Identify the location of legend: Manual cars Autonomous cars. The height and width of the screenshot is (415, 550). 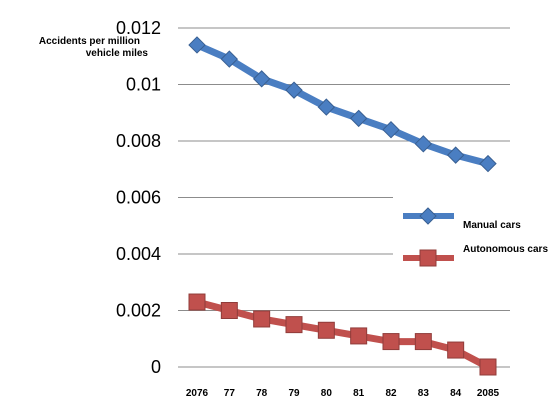
(470, 231).